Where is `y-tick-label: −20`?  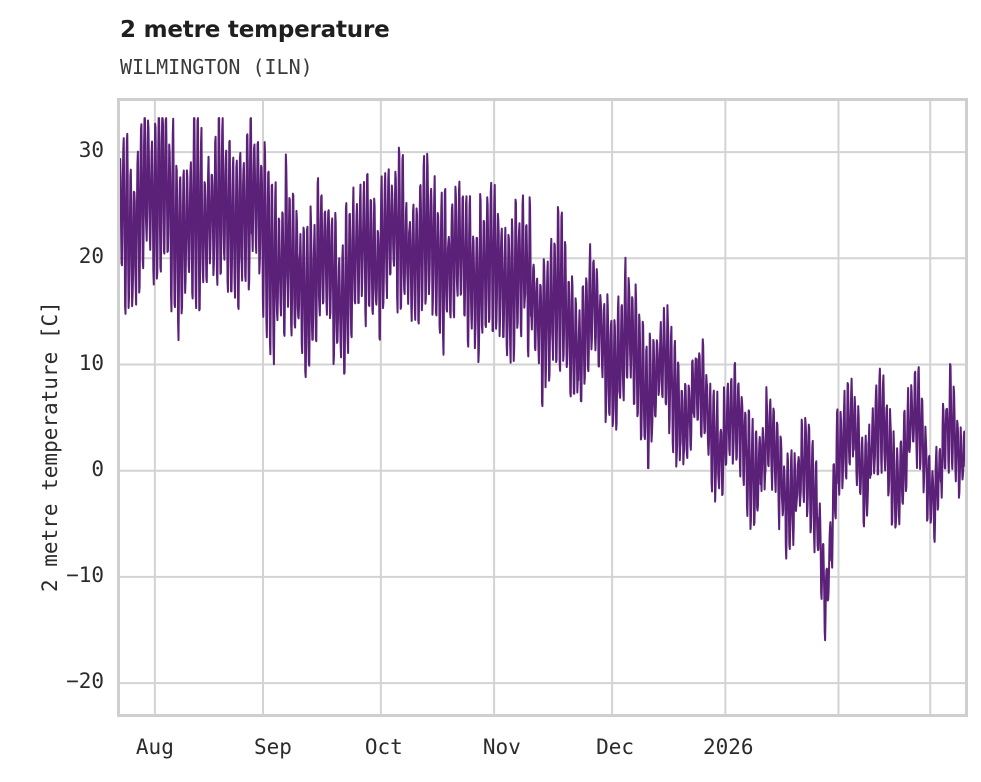
y-tick-label: −20 is located at coordinates (85, 681).